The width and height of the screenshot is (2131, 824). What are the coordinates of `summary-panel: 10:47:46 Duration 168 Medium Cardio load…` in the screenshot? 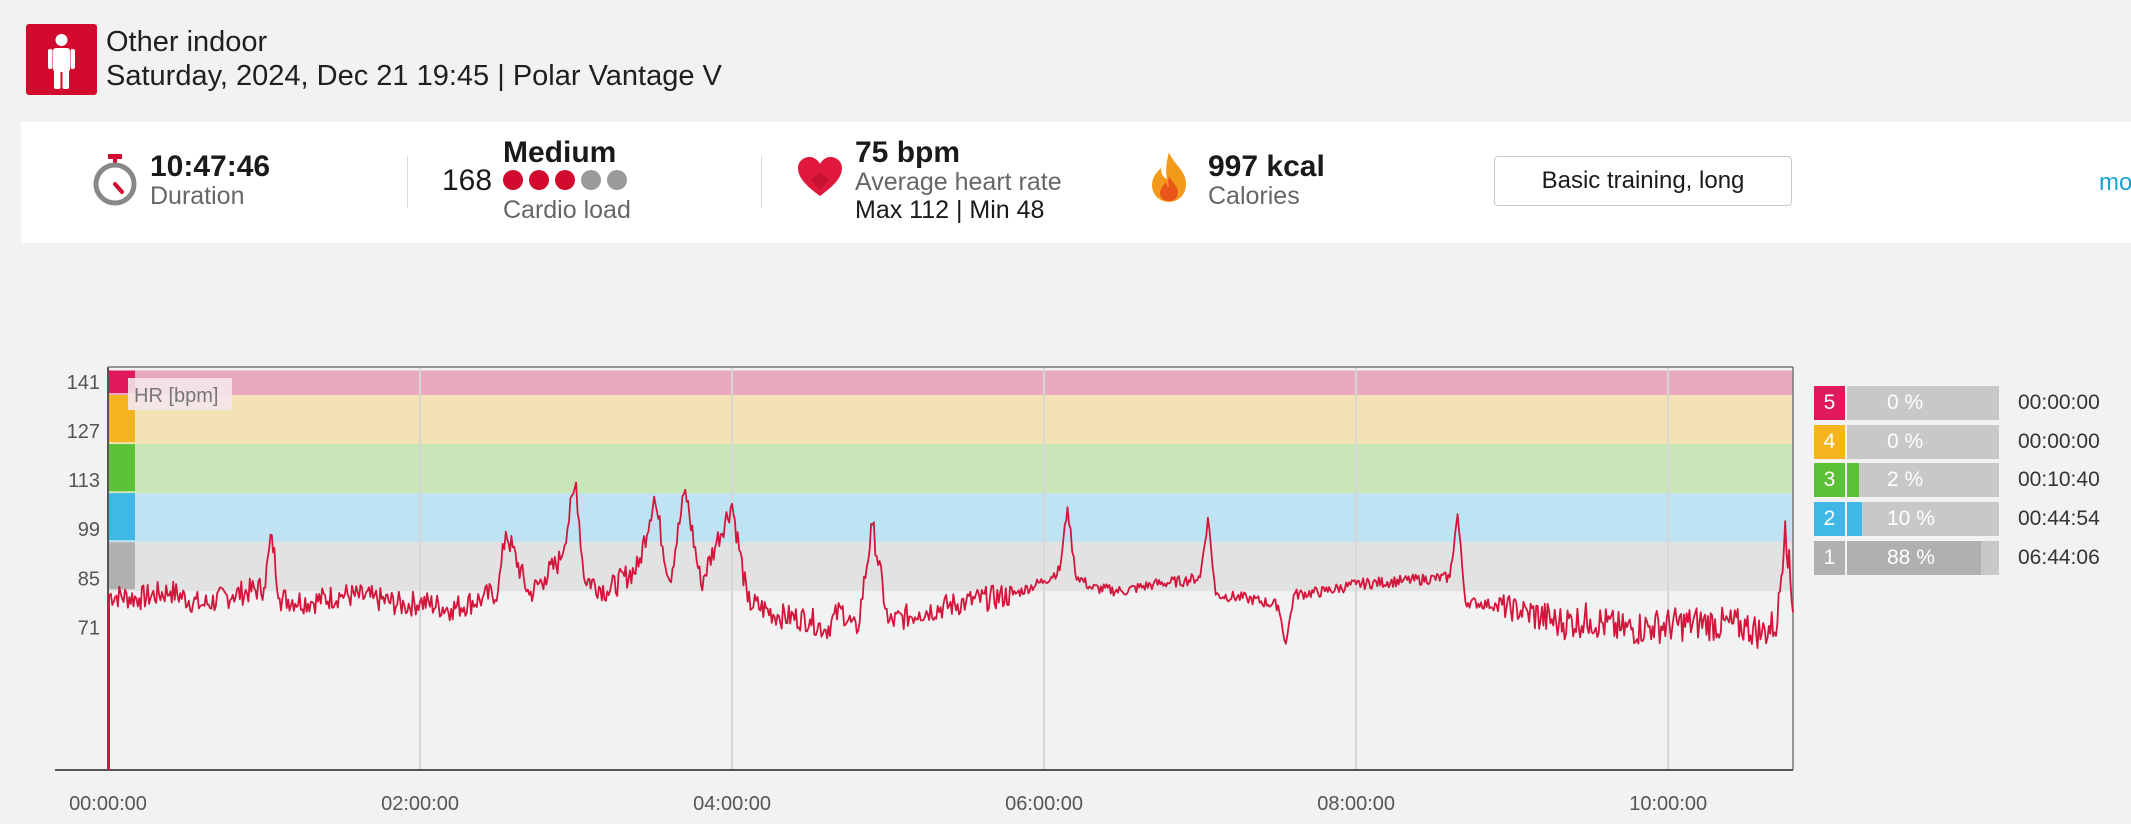 It's located at (1076, 182).